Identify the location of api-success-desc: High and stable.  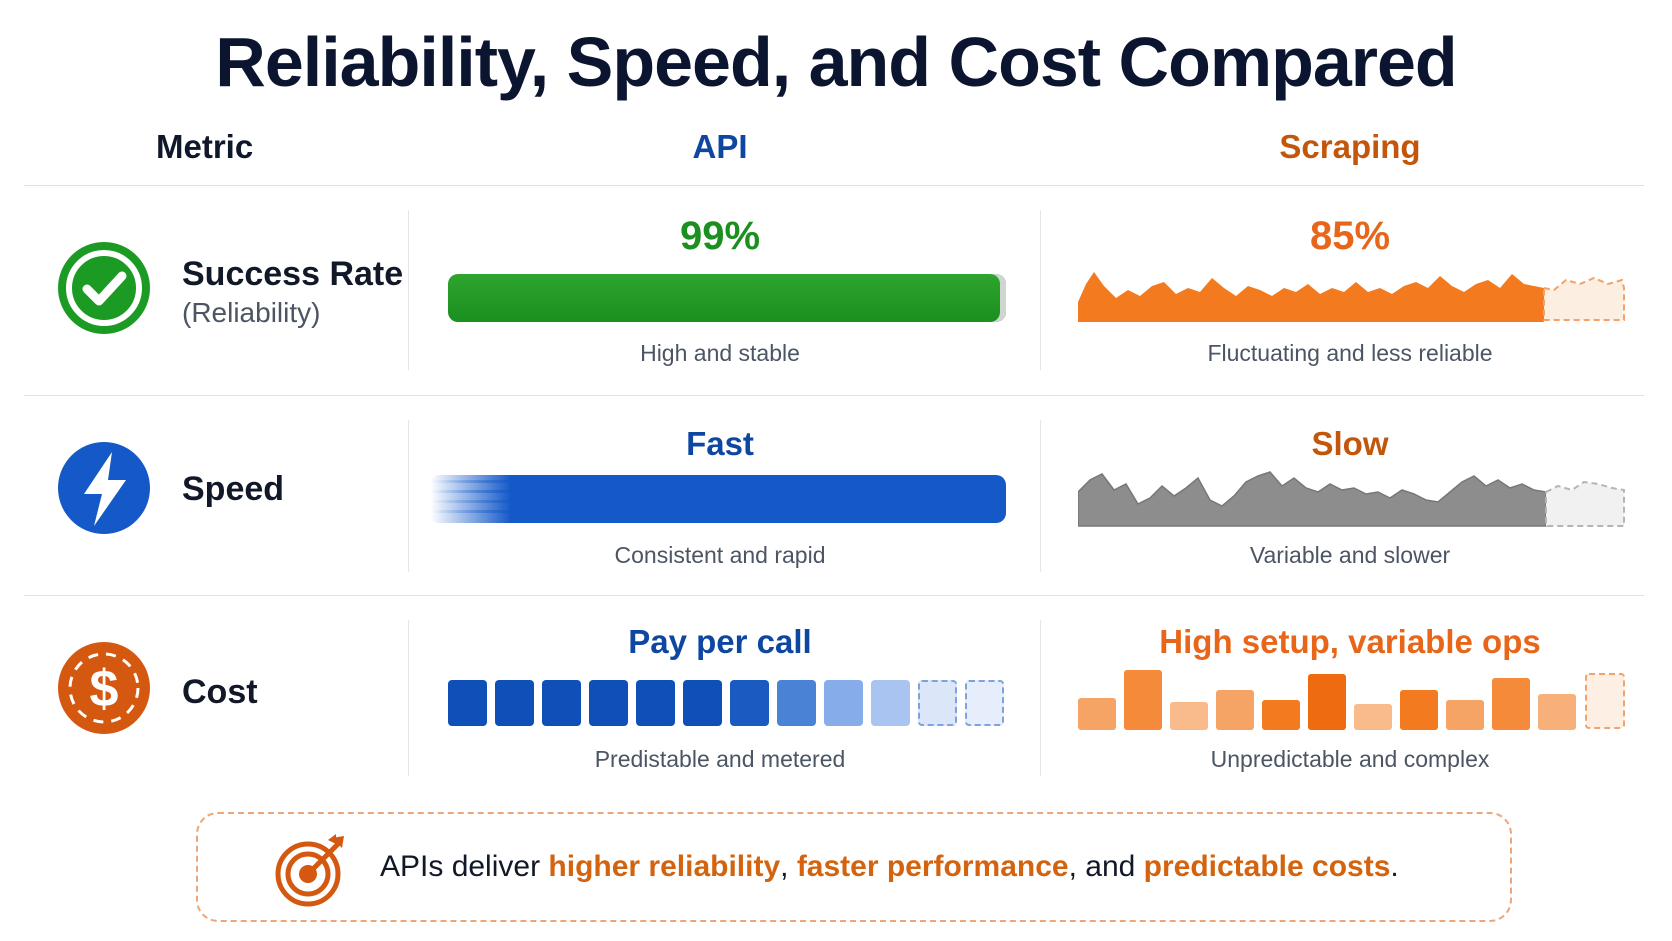
(720, 353).